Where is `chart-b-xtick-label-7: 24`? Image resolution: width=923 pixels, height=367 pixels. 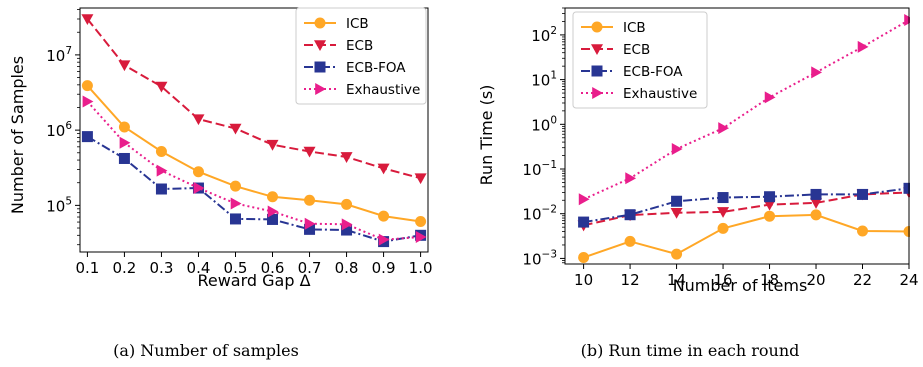
chart-b-xtick-label-7: 24 is located at coordinates (908, 280).